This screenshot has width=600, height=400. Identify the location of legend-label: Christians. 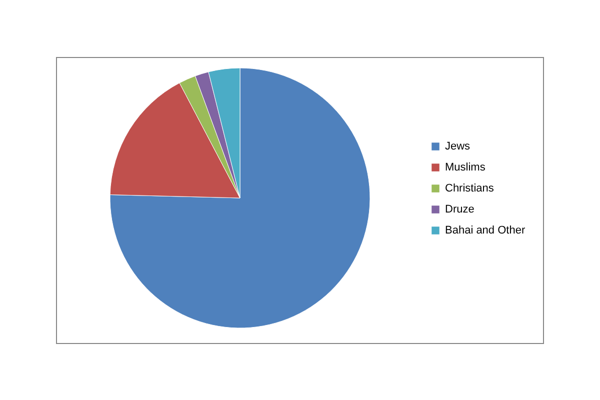
(469, 188).